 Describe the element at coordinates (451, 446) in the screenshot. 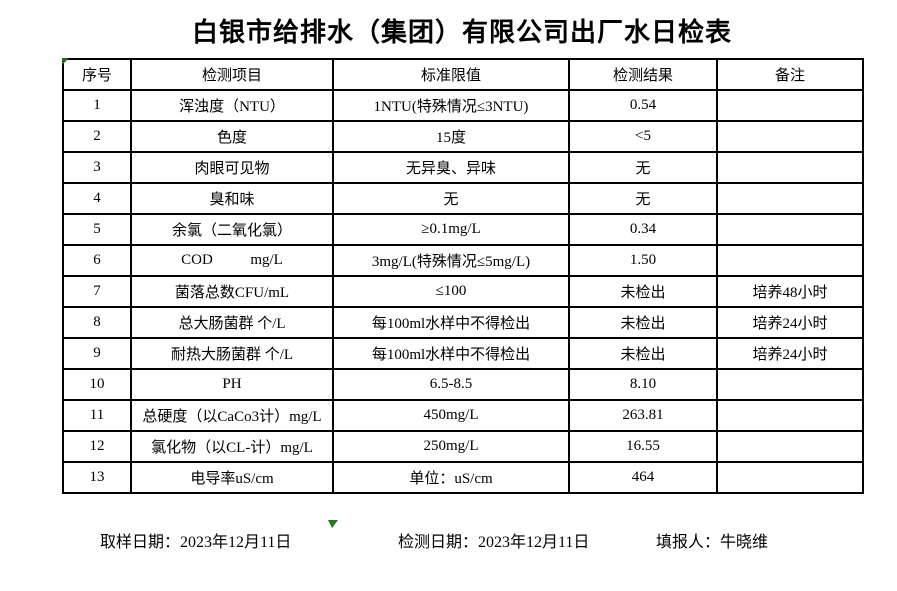

I see `cell-limit: 250mg/L` at that location.